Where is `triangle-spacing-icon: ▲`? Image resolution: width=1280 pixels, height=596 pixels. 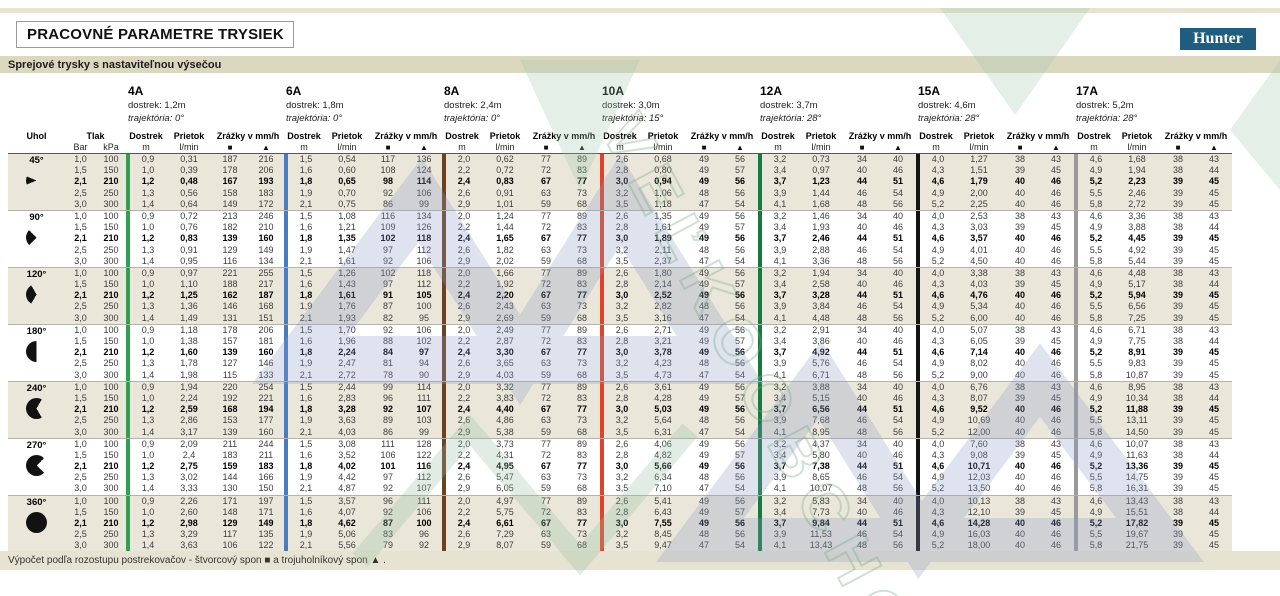
triangle-spacing-icon: ▲ is located at coordinates (898, 147).